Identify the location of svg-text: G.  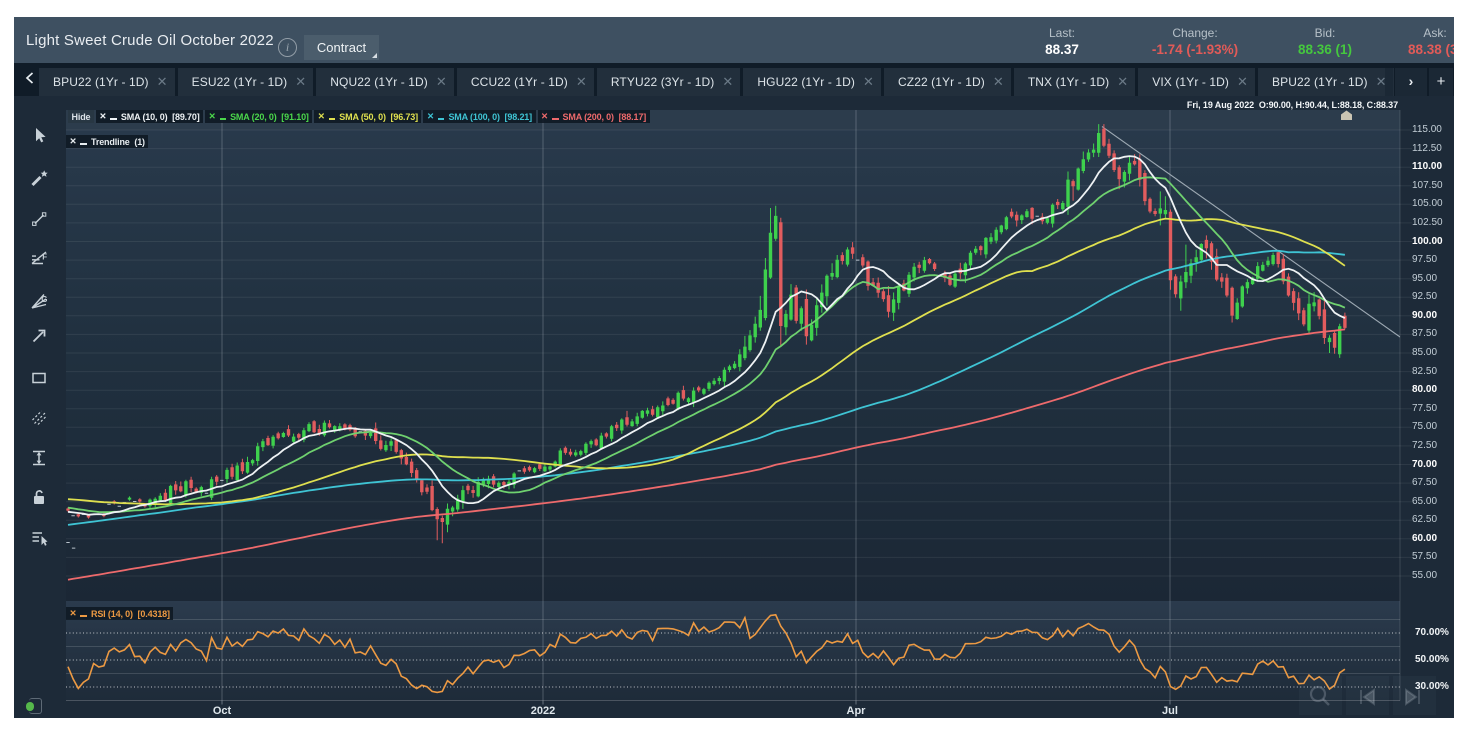
(44, 299).